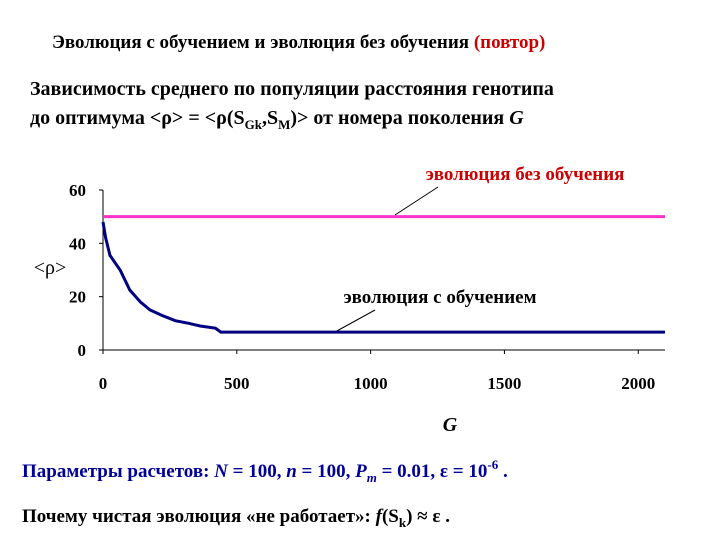  Describe the element at coordinates (638, 383) in the screenshot. I see `x-tick-label: 2000` at that location.